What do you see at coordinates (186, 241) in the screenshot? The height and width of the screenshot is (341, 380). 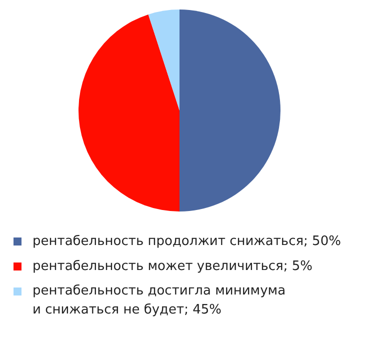 I see `legend-label: рентабельность продолжит снижаться; 50%` at bounding box center [186, 241].